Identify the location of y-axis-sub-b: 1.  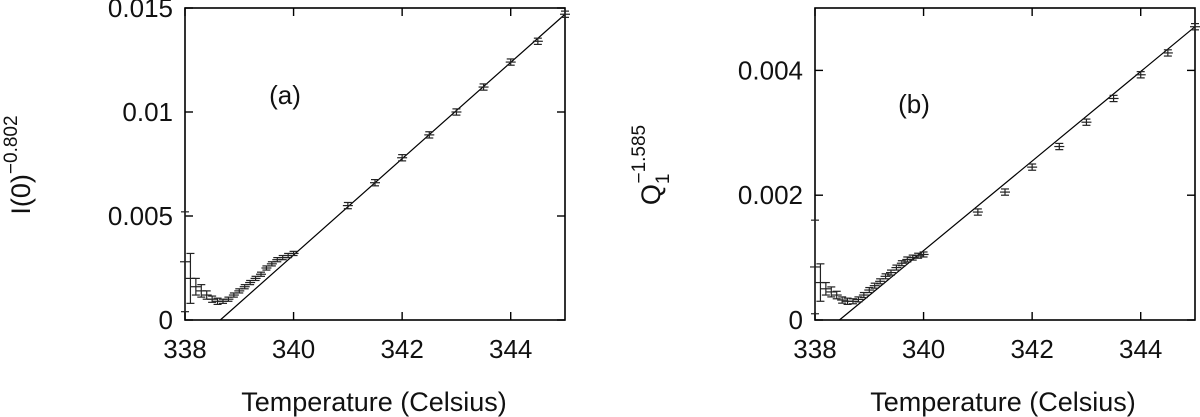
(663, 179).